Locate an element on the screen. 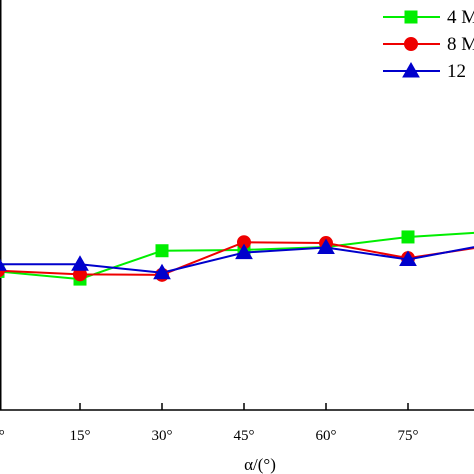  x-tick-label: 60° is located at coordinates (326, 436).